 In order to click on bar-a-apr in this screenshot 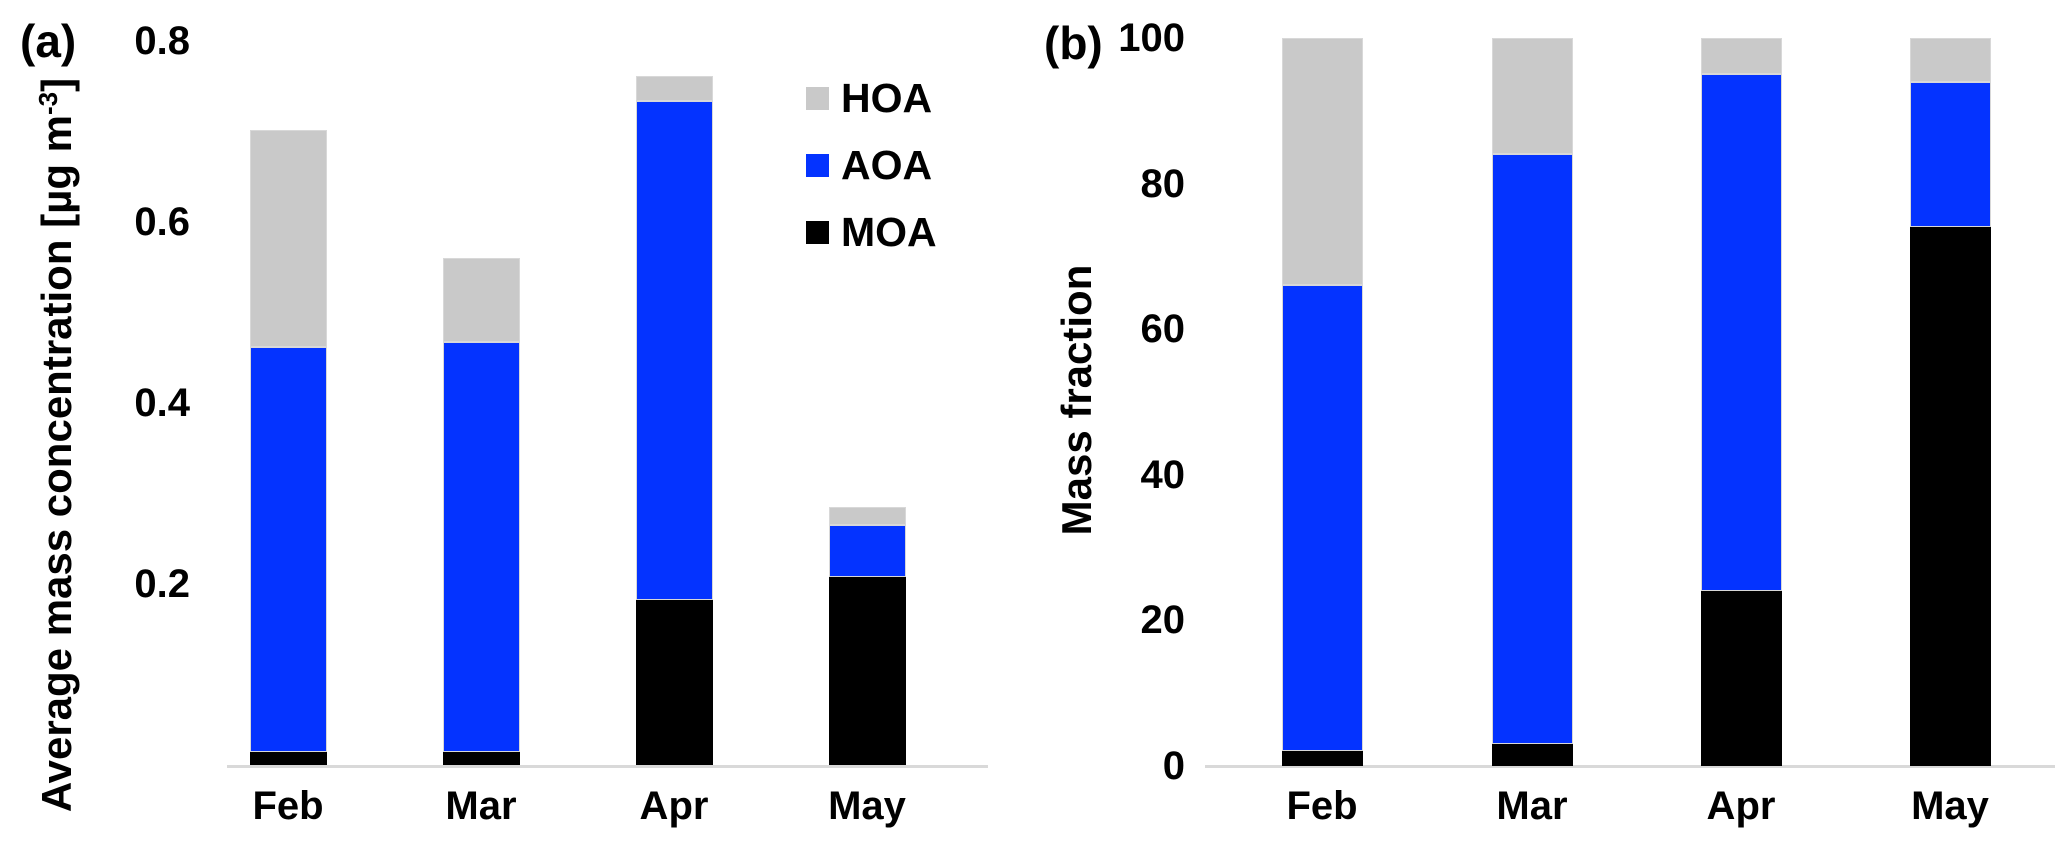, I will do `click(674, 421)`.